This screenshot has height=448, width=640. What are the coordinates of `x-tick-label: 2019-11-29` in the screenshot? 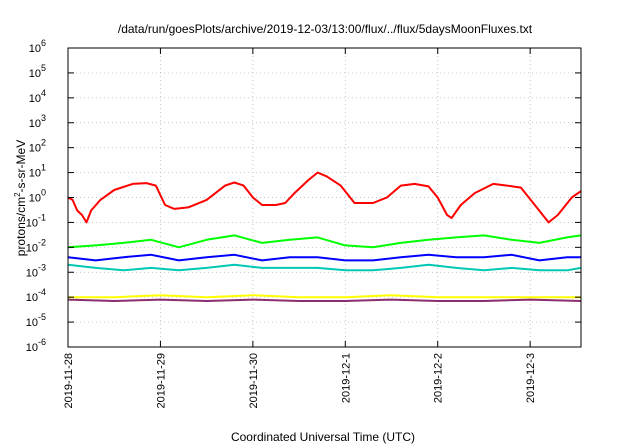 It's located at (161, 380).